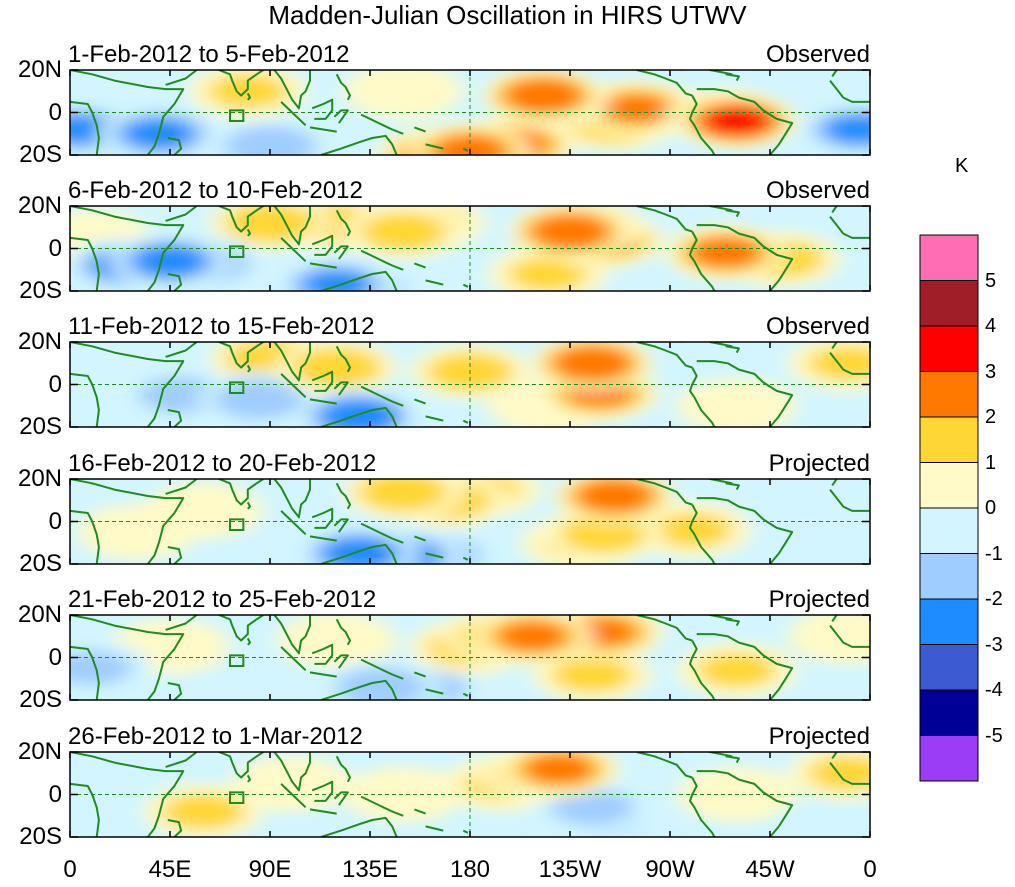 This screenshot has height=887, width=1015. Describe the element at coordinates (817, 54) in the screenshot. I see `panel-type-label: Observed` at that location.